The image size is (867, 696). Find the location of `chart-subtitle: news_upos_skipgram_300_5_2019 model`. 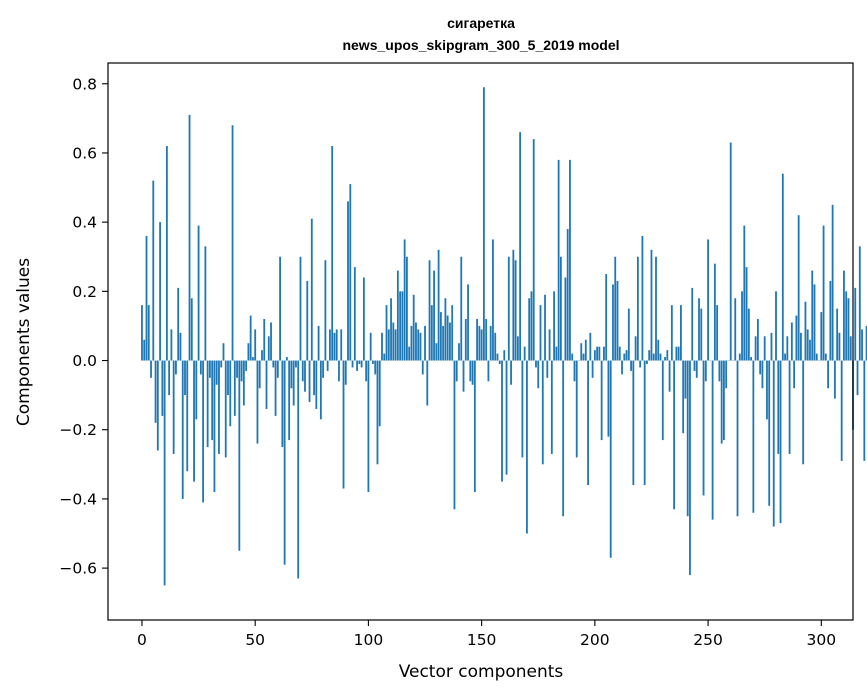

chart-subtitle: news_upos_skipgram_300_5_2019 model is located at coordinates (480, 45).